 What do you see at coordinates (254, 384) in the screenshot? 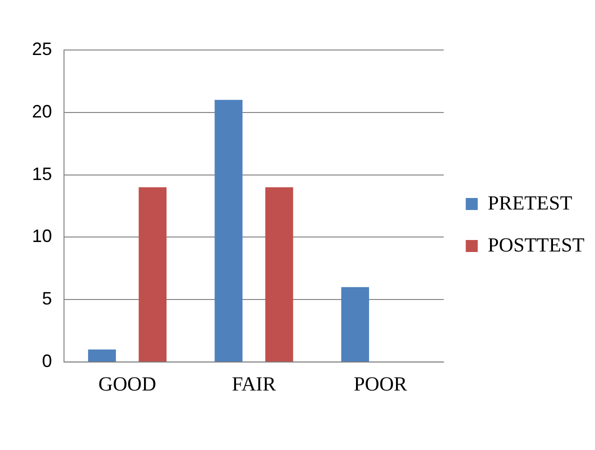
I see `x-tick-label: FAIR` at bounding box center [254, 384].